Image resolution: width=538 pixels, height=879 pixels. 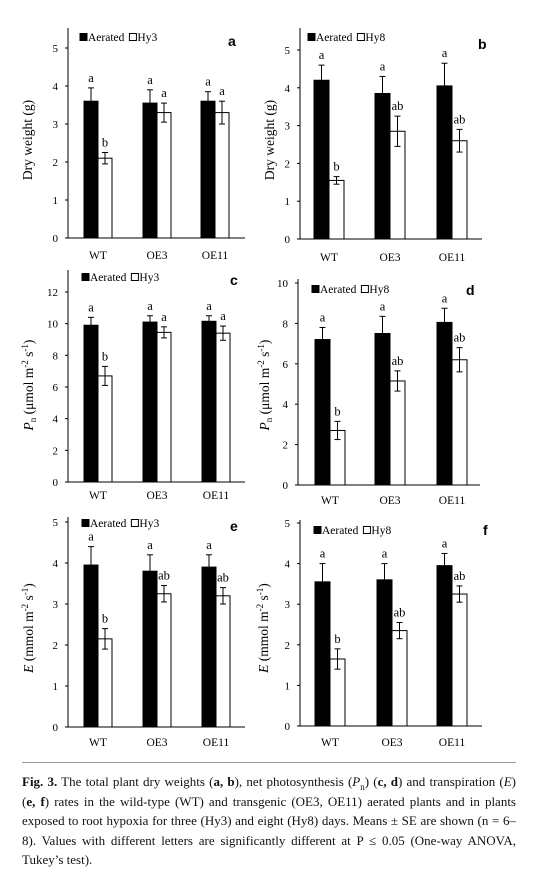 What do you see at coordinates (283, 284) in the screenshot?
I see `y-tick-label: 10` at bounding box center [283, 284].